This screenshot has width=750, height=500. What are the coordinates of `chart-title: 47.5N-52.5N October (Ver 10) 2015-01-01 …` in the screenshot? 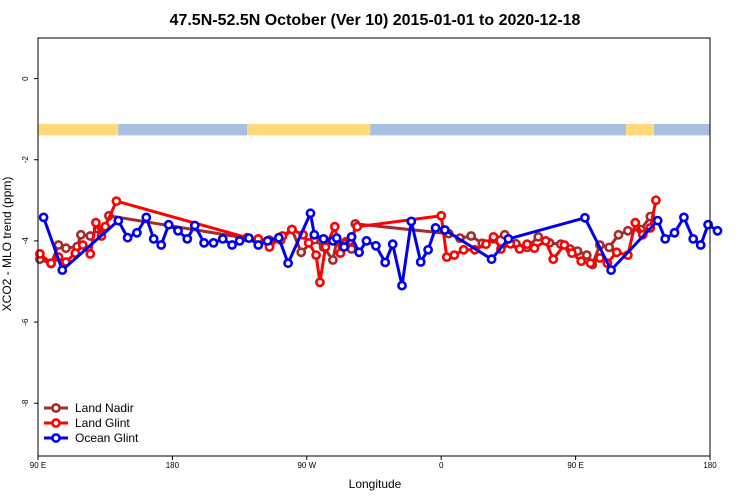 It's located at (375, 20).